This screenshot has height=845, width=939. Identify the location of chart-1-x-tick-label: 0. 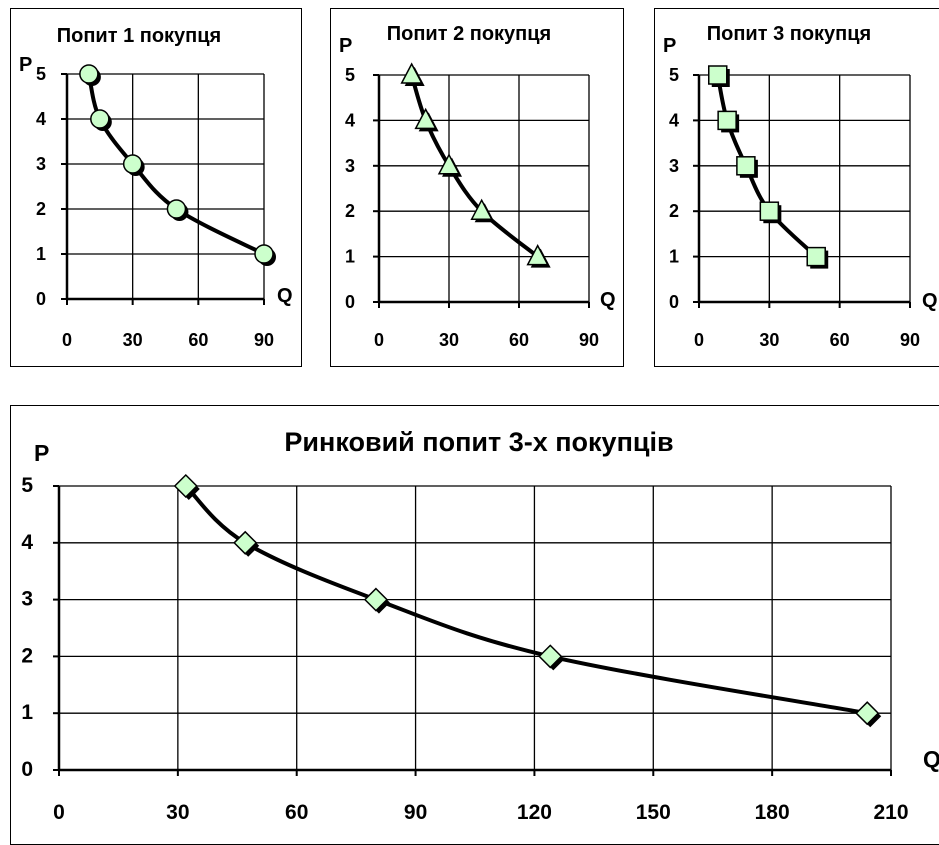
(67, 340).